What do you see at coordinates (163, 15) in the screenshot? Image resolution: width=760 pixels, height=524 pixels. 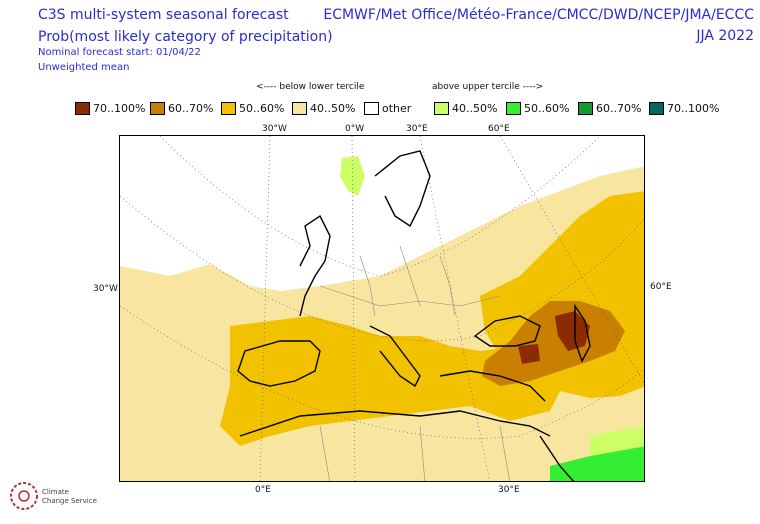 I see `chart-title: C3S multi-system seasonal forecast` at bounding box center [163, 15].